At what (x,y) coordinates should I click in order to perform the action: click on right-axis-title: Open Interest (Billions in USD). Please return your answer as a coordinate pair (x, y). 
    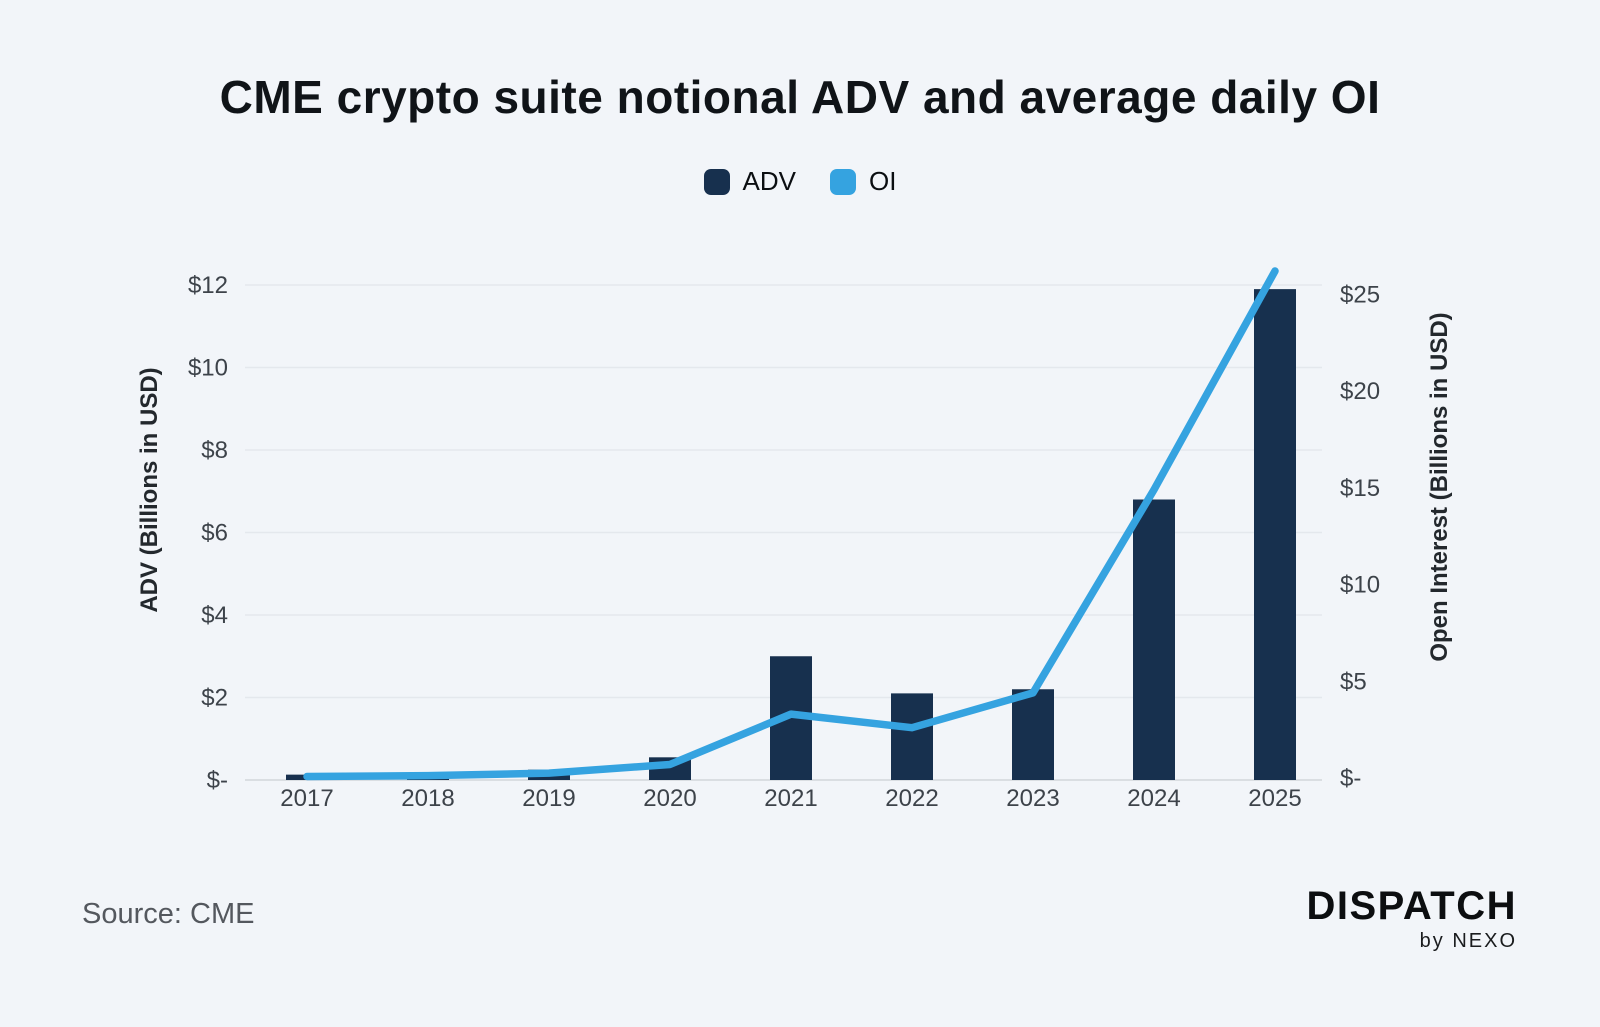
    Looking at the image, I should click on (1439, 487).